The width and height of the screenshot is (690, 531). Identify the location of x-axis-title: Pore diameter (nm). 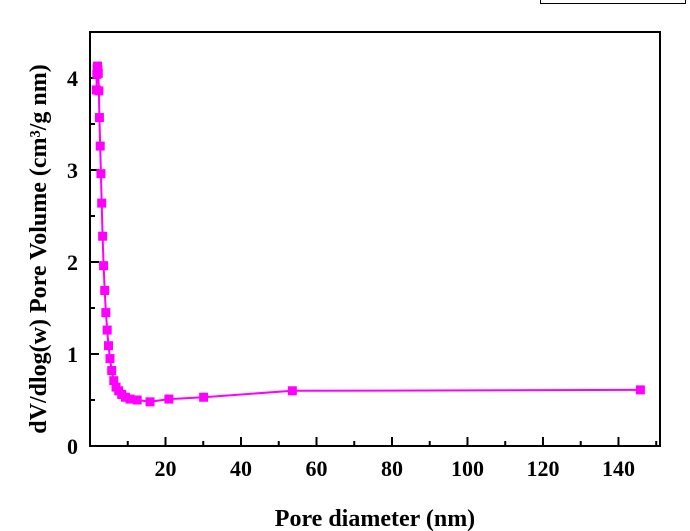
(375, 518).